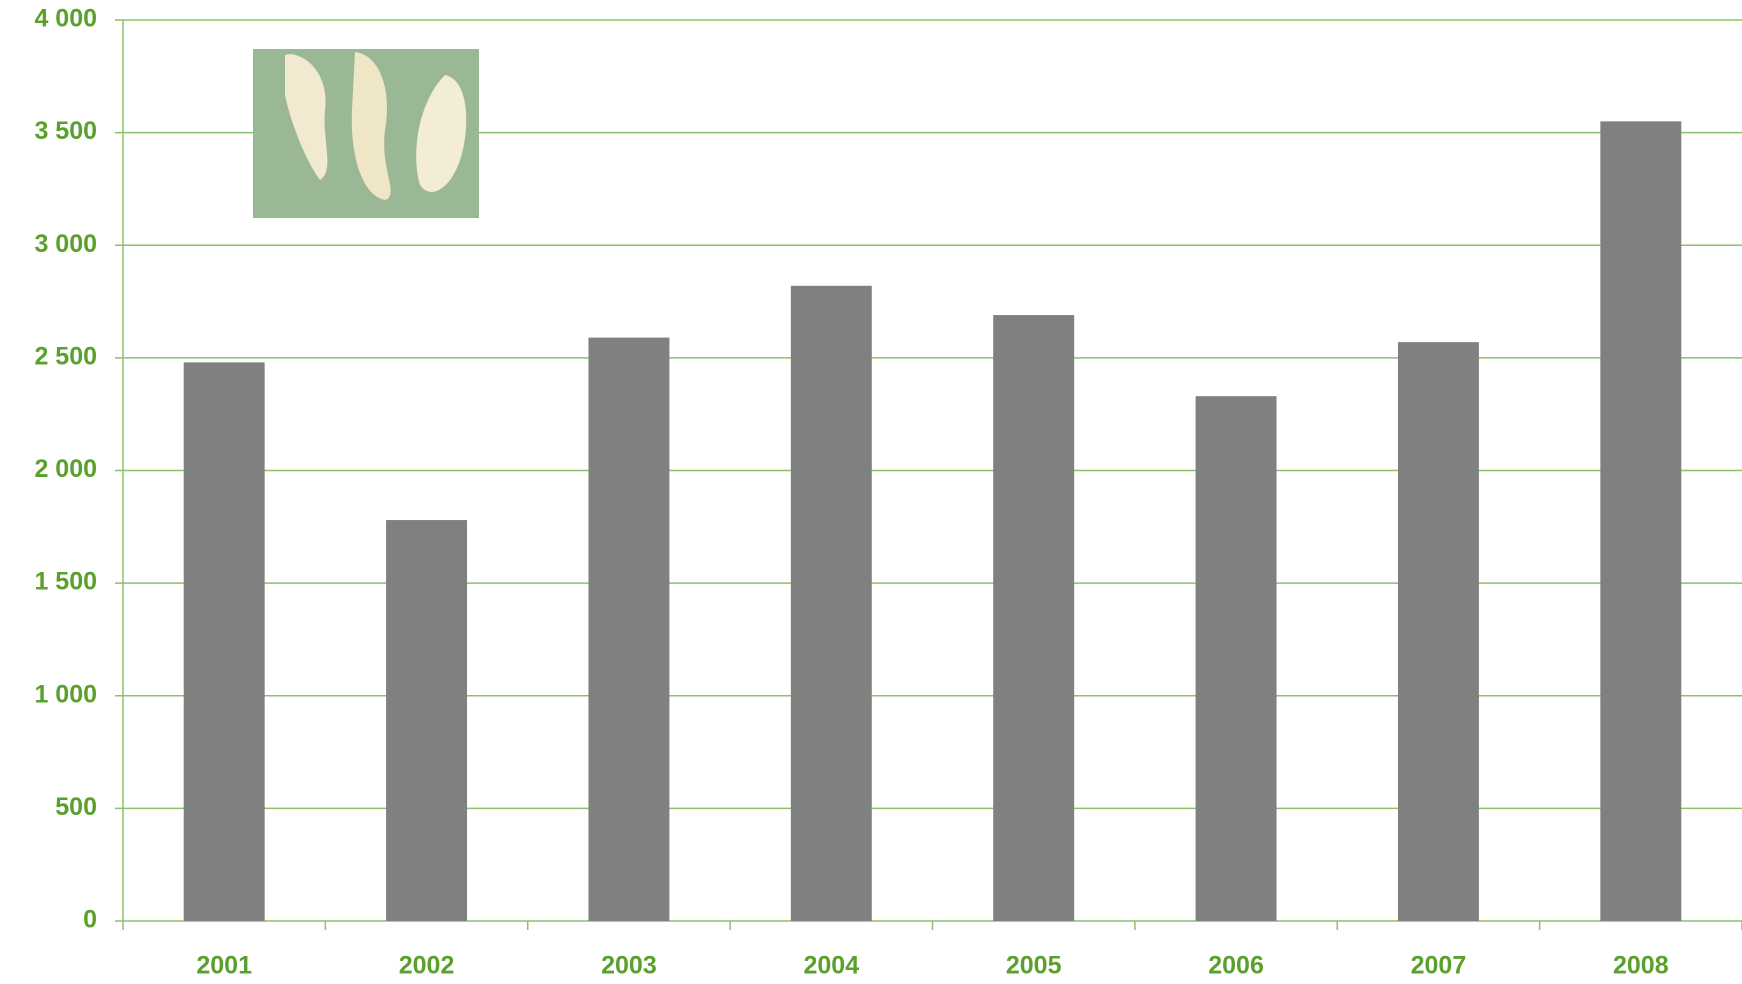 The height and width of the screenshot is (984, 1742). What do you see at coordinates (65, 19) in the screenshot?
I see `y-tick-label: 4 000` at bounding box center [65, 19].